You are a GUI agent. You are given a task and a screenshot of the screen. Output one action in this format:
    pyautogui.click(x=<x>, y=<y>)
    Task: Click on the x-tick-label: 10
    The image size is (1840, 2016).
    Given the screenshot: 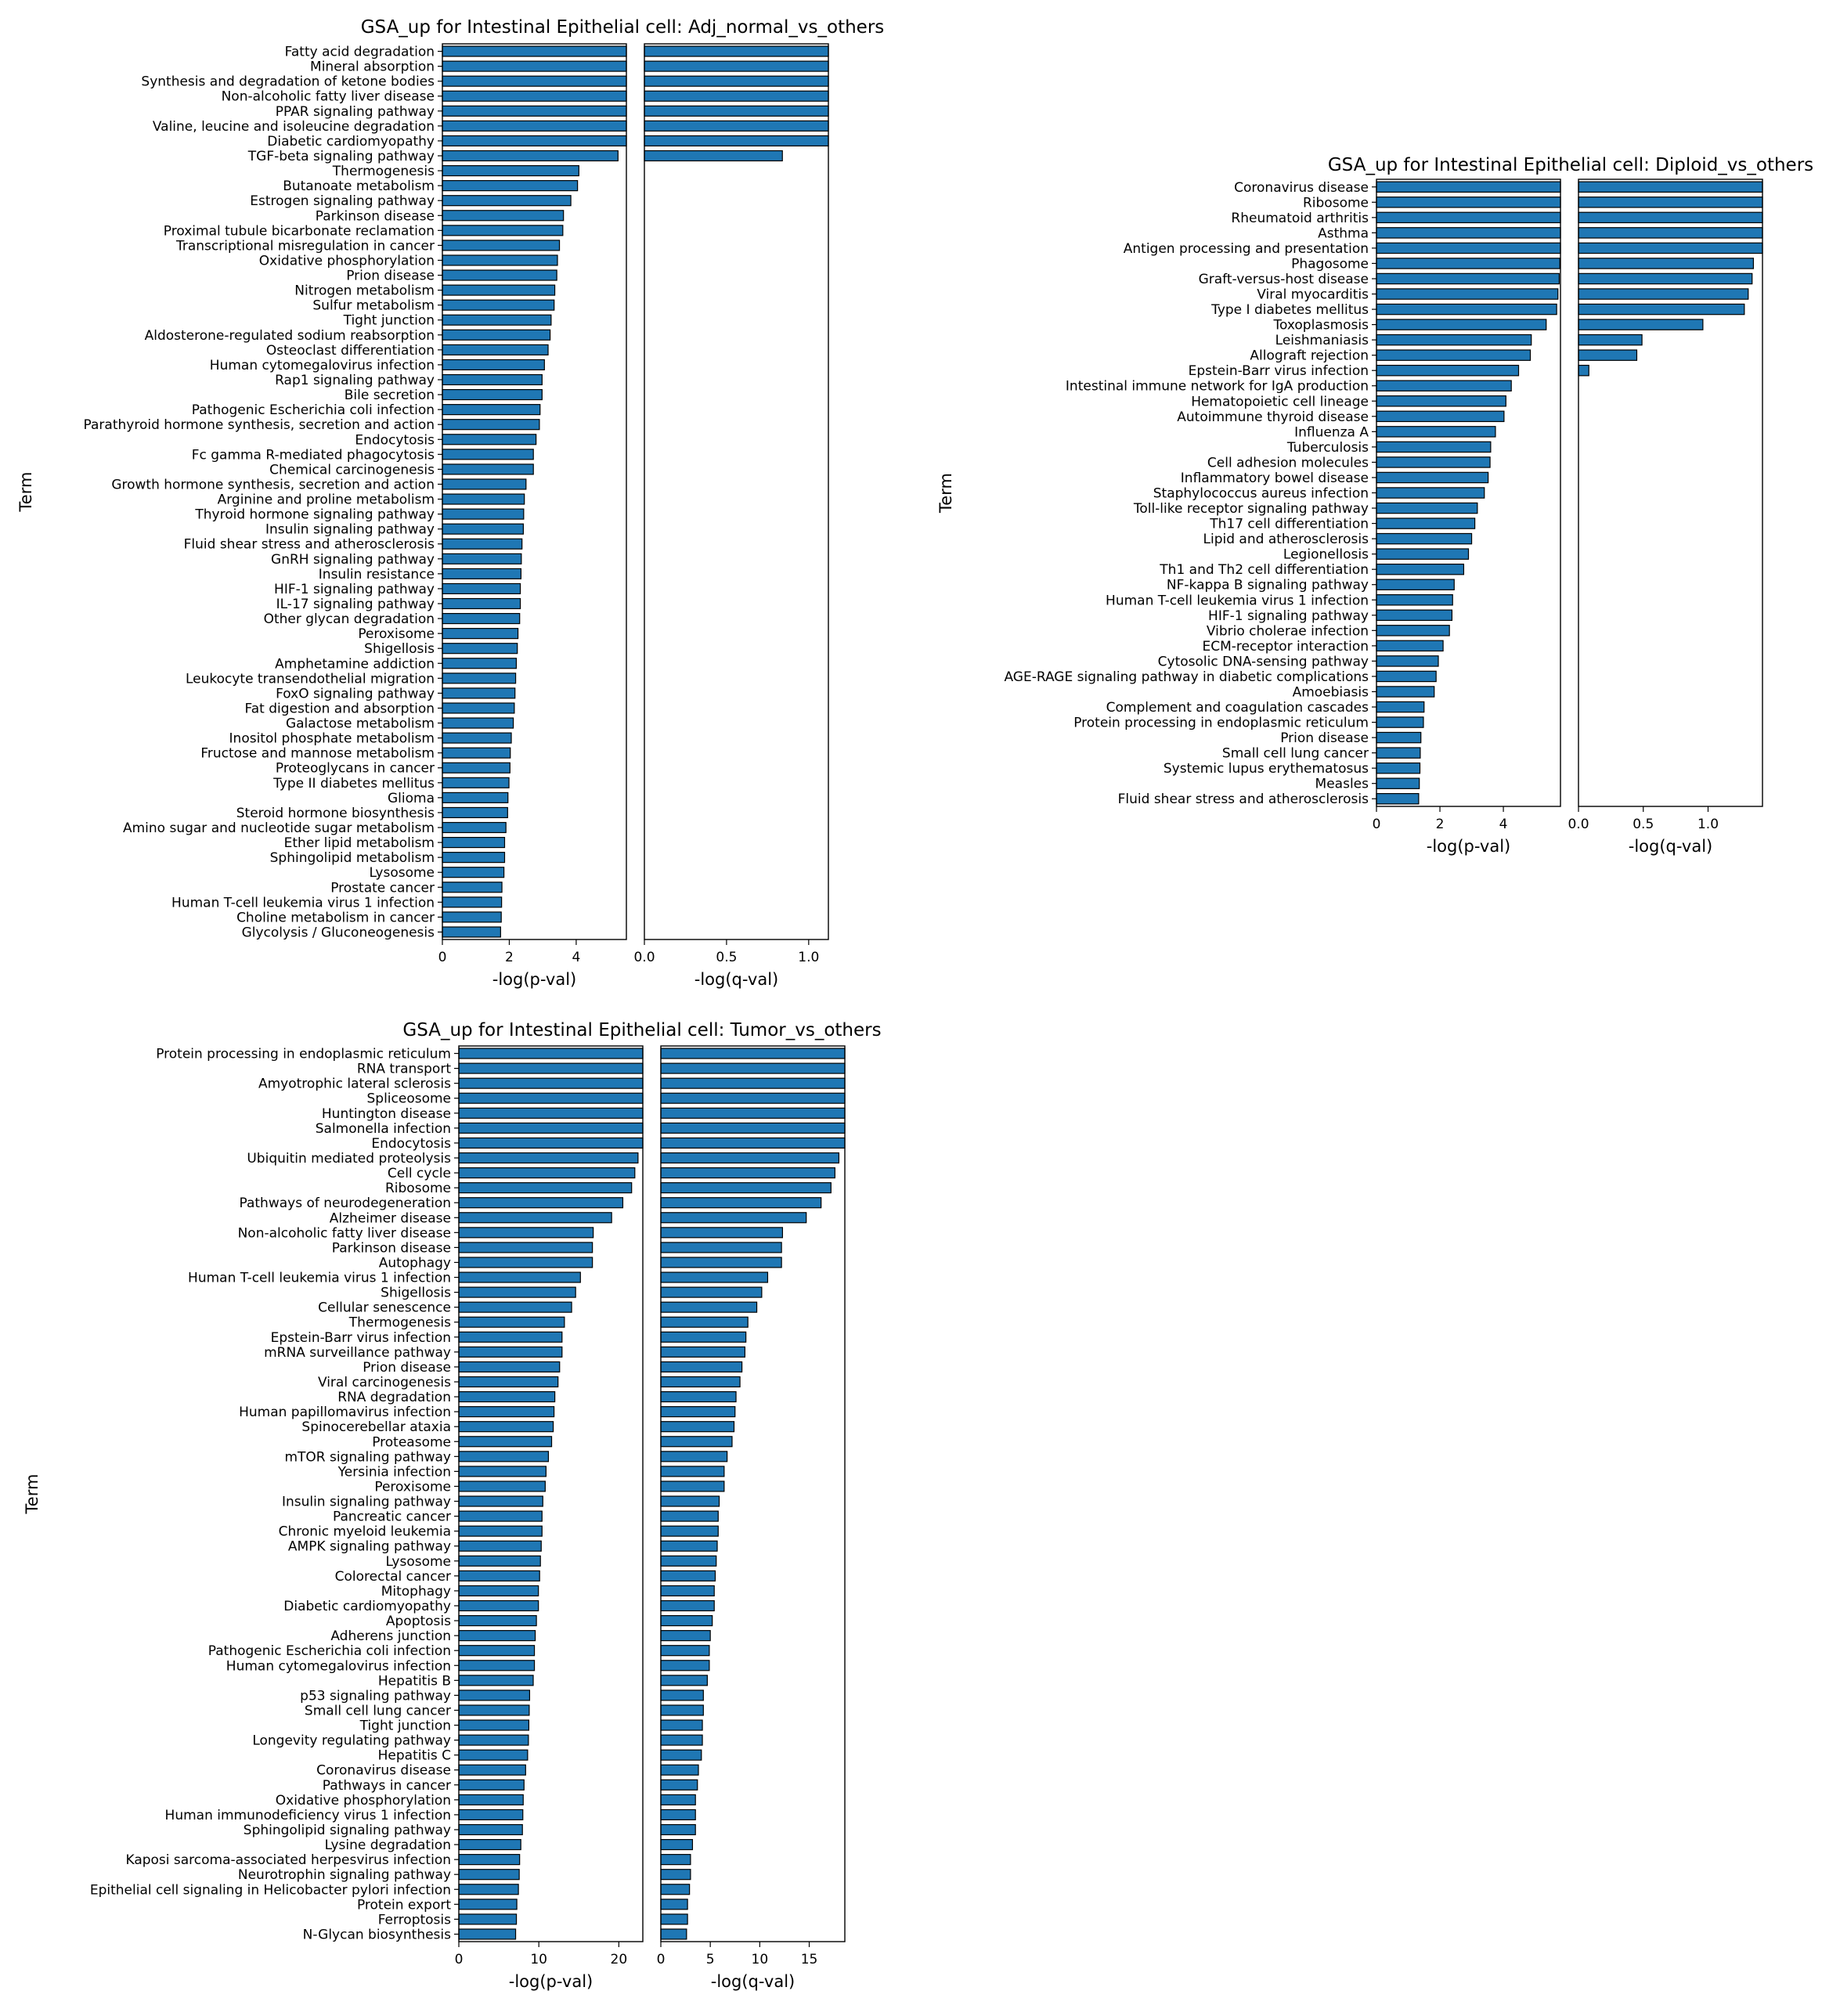 What is the action you would take?
    pyautogui.click(x=760, y=1959)
    